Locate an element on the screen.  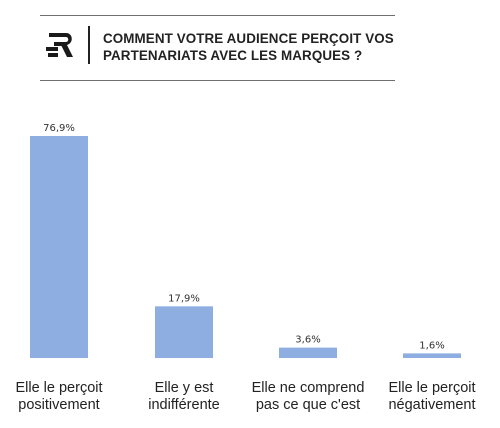
category-label-1-line-1: Elle le perçoit is located at coordinates (58, 388).